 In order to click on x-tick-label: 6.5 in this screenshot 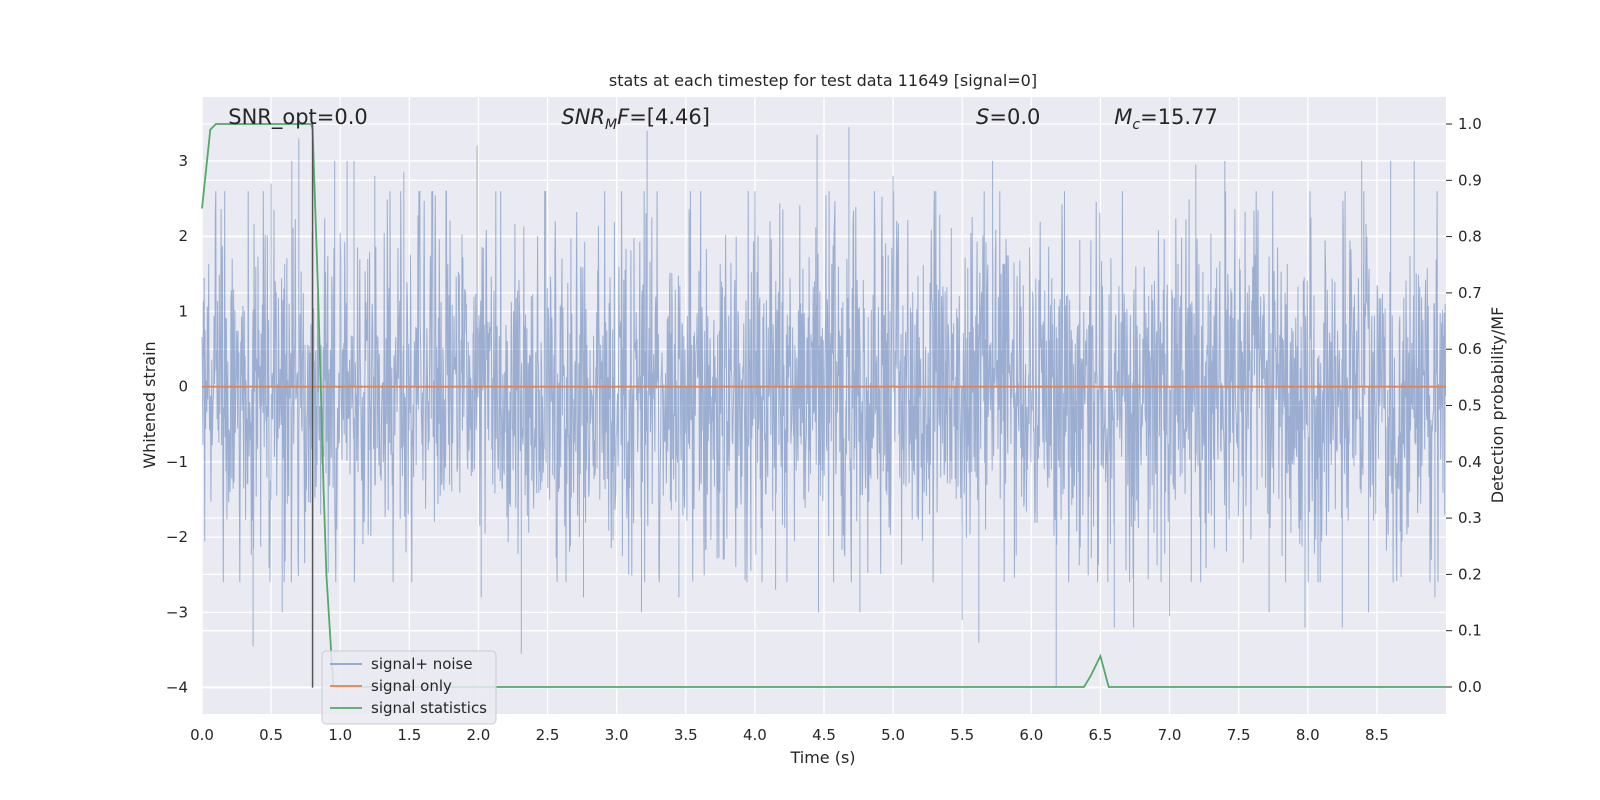, I will do `click(1101, 735)`.